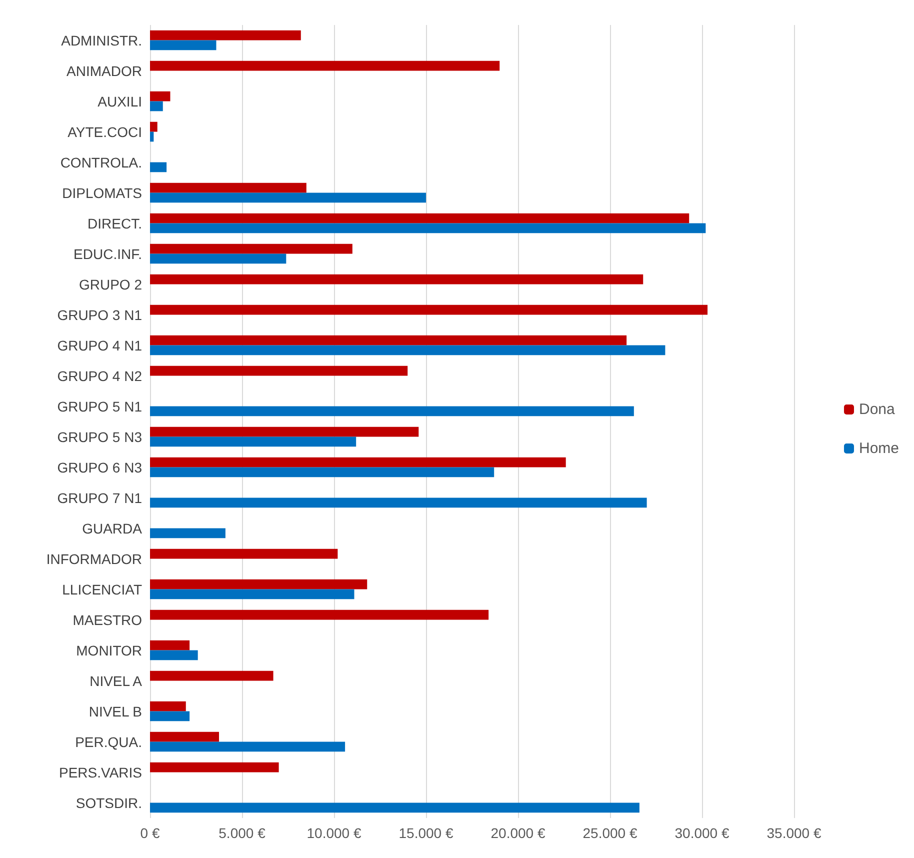 The width and height of the screenshot is (914, 858). What do you see at coordinates (115, 223) in the screenshot?
I see `y-tick-label: DIRECT.` at bounding box center [115, 223].